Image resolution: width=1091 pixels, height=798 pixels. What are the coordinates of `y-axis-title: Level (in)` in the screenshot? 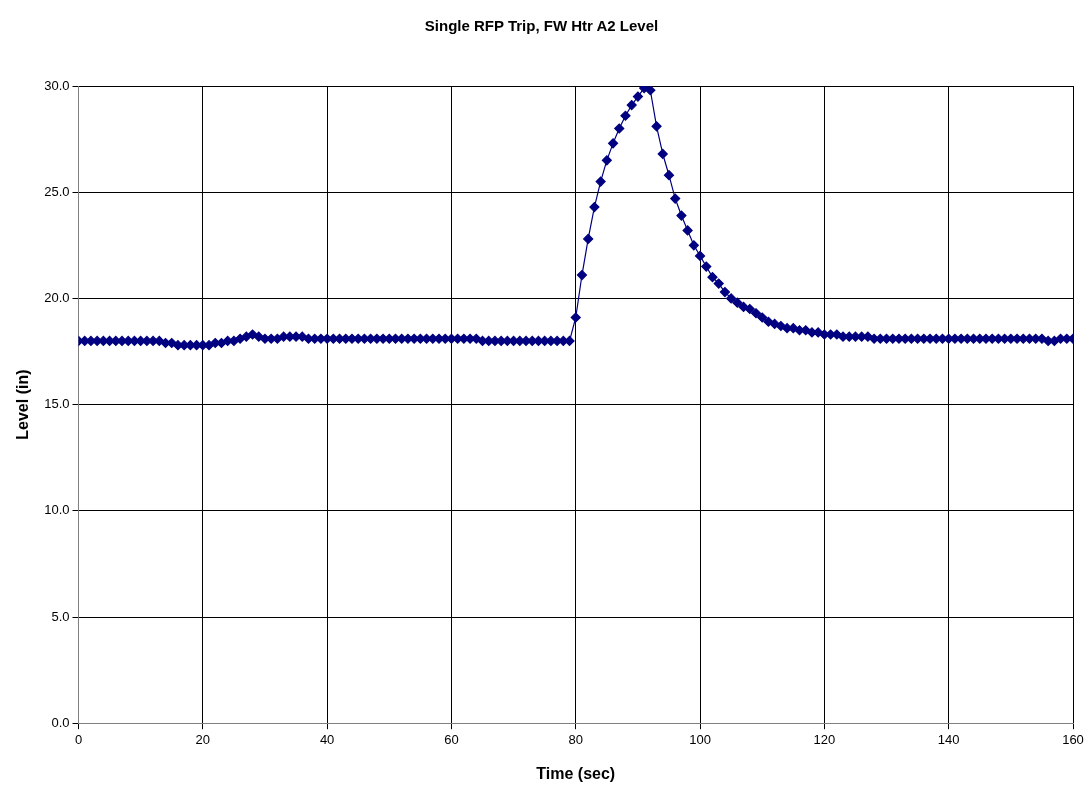 It's located at (23, 404).